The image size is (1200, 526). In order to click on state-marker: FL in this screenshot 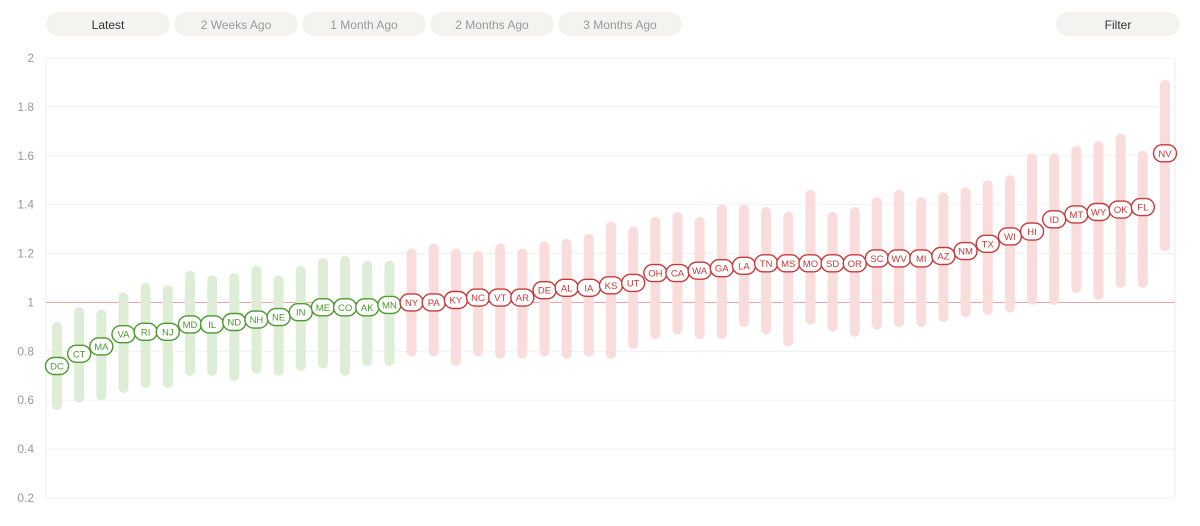, I will do `click(1143, 207)`.